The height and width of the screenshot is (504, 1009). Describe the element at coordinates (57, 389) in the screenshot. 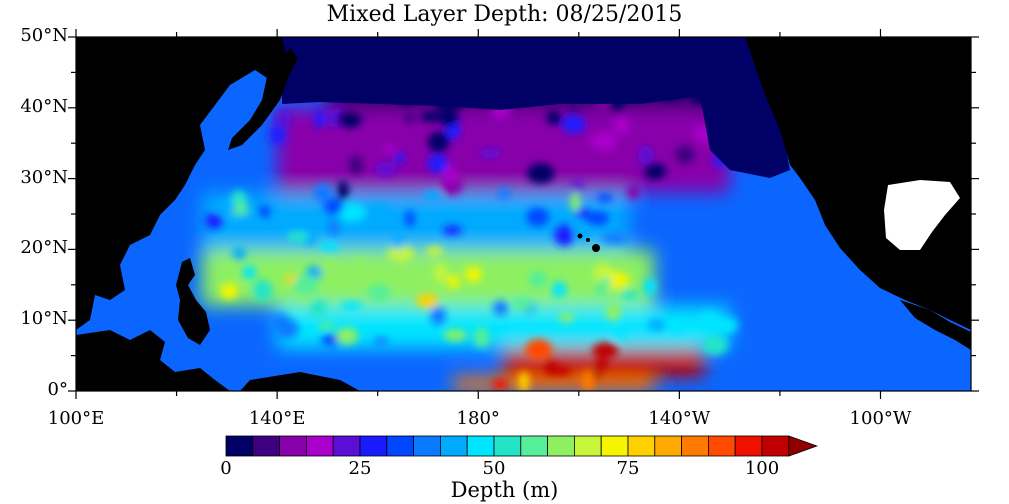

I see `y-tick-label: 0°` at that location.